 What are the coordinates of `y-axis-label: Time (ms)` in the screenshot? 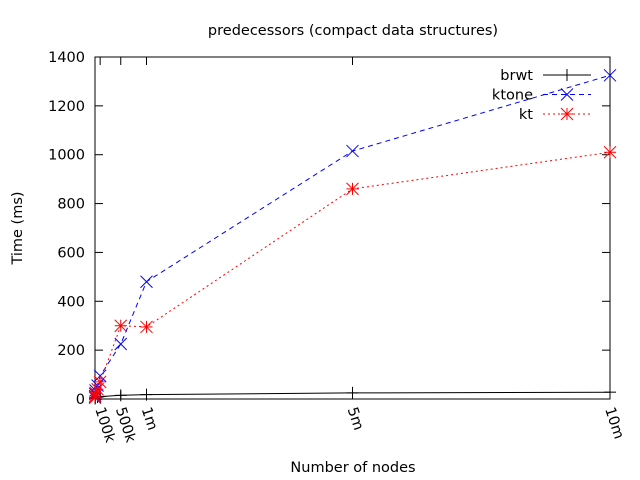 It's located at (18, 228).